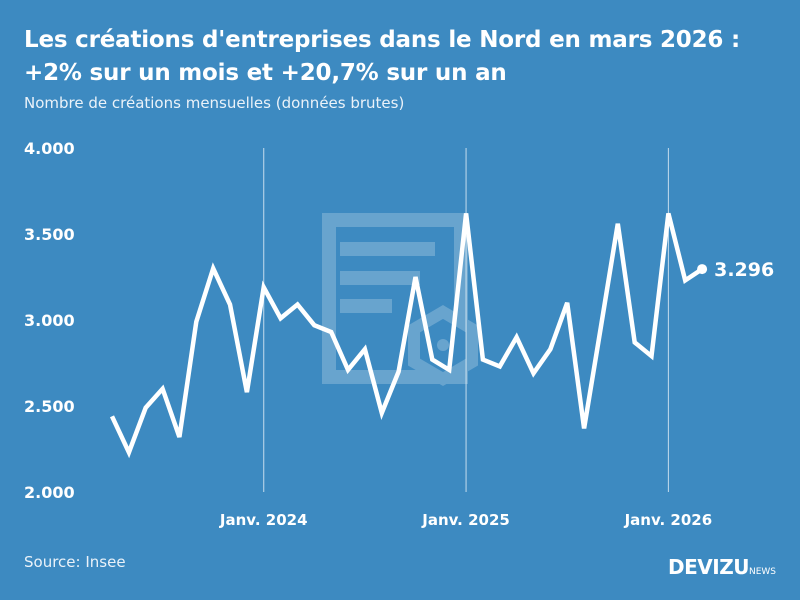 The height and width of the screenshot is (600, 800). Describe the element at coordinates (702, 269) in the screenshot. I see `last-point-marker` at that location.